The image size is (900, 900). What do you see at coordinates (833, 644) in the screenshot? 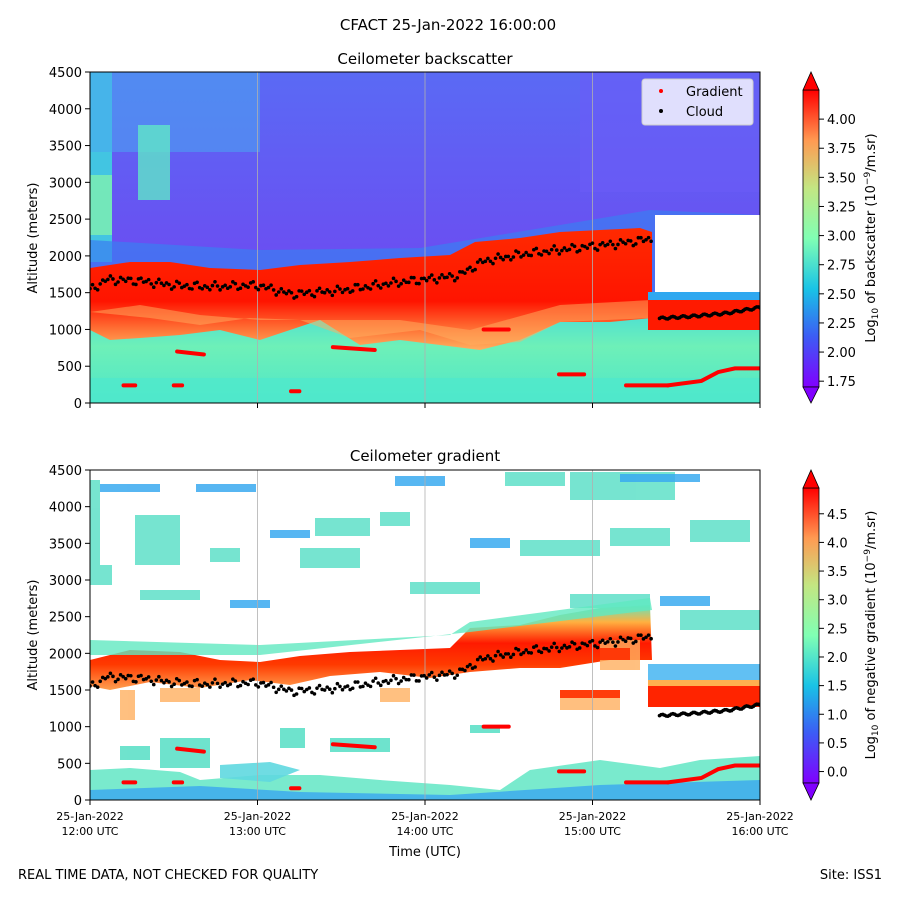
I see `gradient-colorbar-ticks: 0.0 0.5 1.0 1.5 2.0 2.5 3.0 3.5 4.0 4.5` at bounding box center [833, 644].